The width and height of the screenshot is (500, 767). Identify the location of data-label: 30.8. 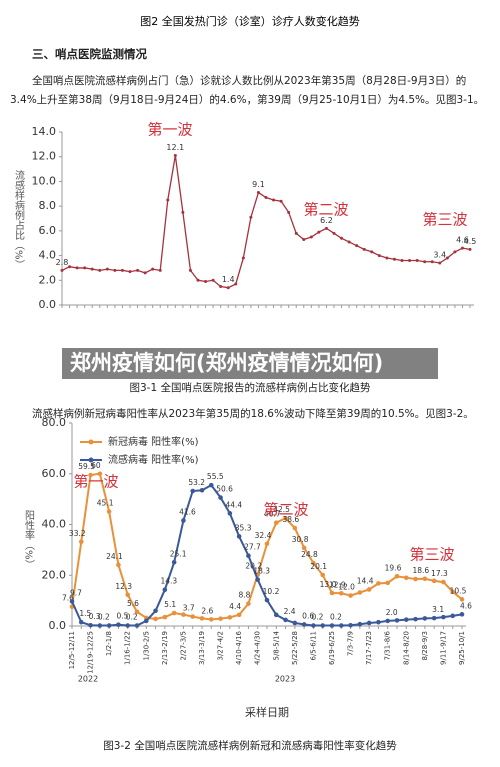
(300, 539).